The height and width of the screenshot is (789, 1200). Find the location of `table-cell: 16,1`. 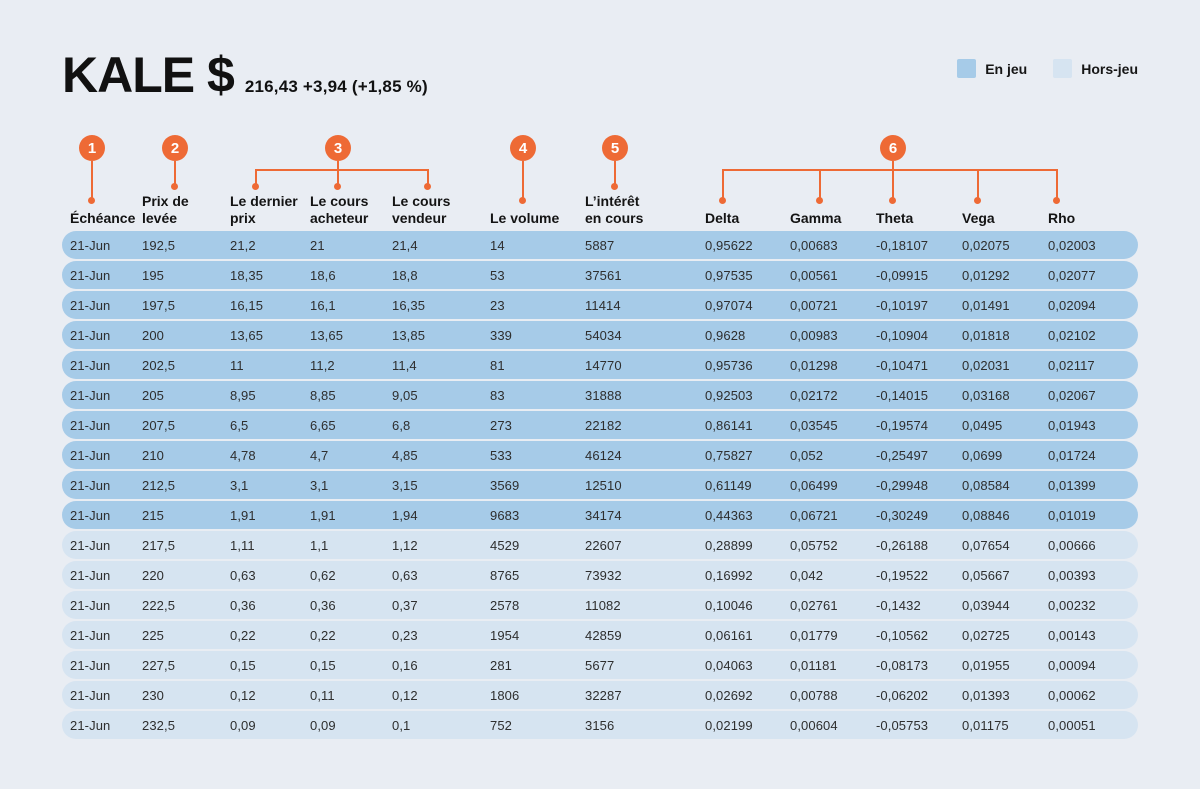

table-cell: 16,1 is located at coordinates (323, 305).